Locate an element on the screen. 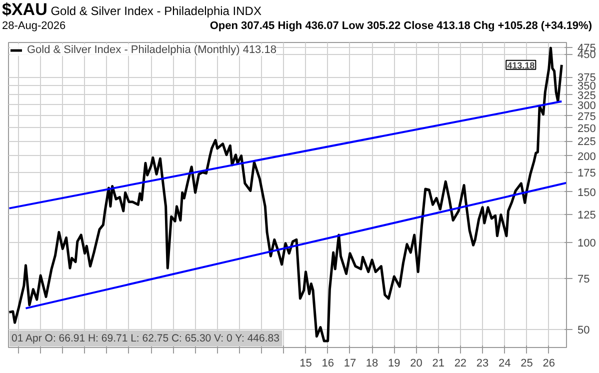 The image size is (599, 373). x-tick-label: 15 is located at coordinates (306, 364).